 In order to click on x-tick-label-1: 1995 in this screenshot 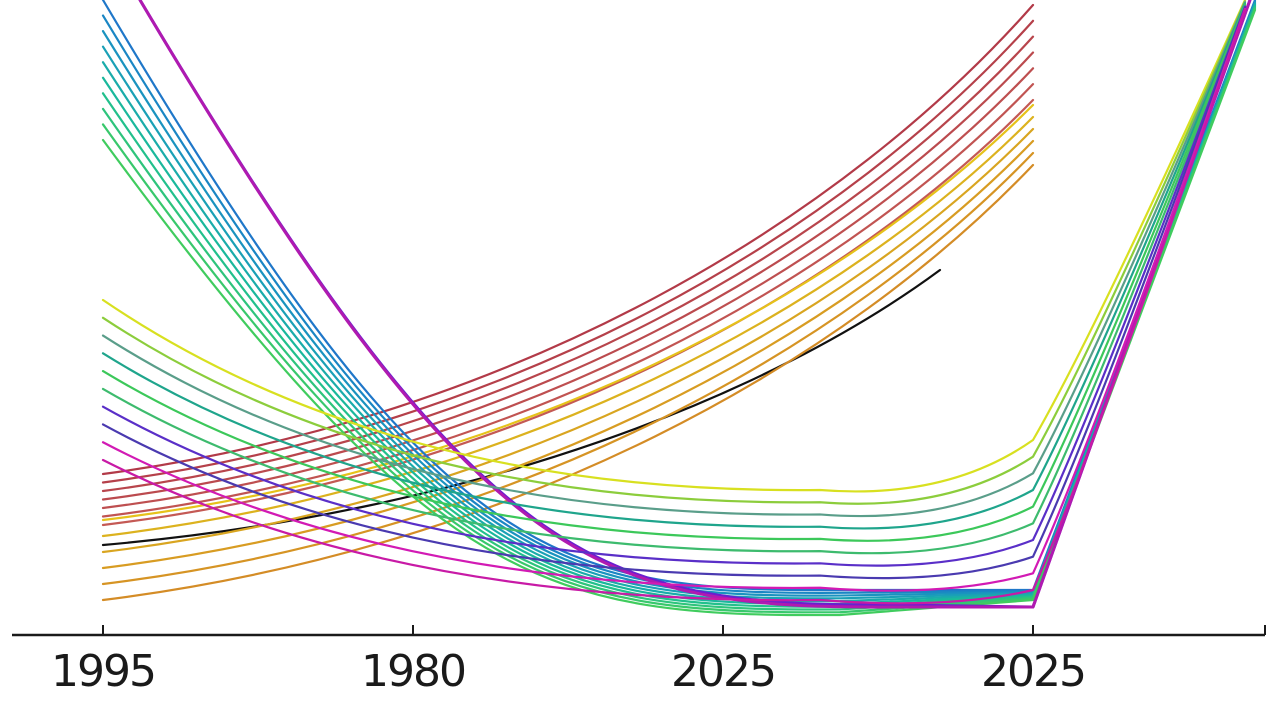, I will do `click(104, 671)`.